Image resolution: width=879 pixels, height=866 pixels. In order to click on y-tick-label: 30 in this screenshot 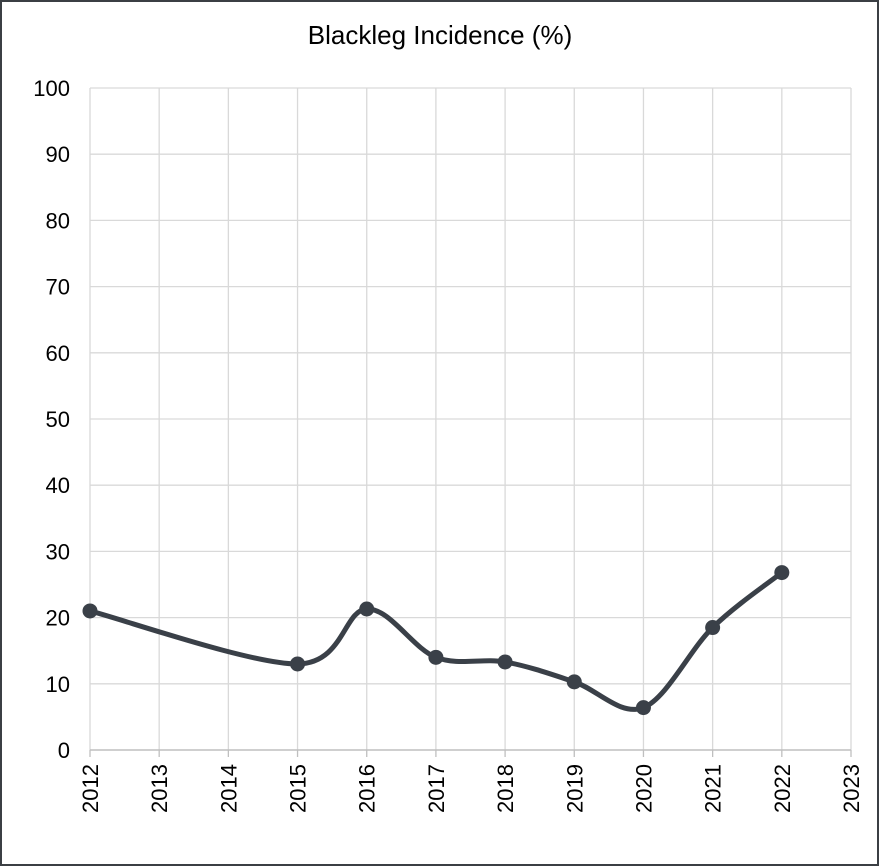, I will do `click(58, 551)`.